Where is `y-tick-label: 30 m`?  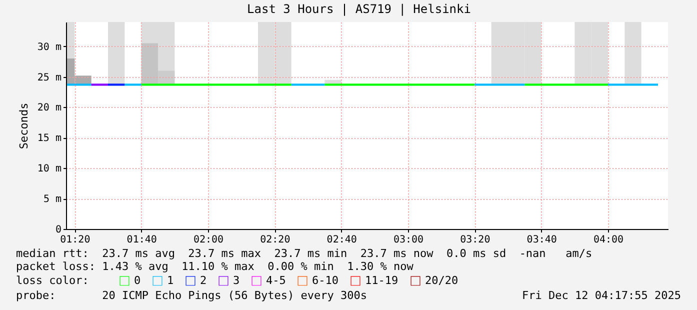 y-tick-label: 30 m is located at coordinates (49, 47).